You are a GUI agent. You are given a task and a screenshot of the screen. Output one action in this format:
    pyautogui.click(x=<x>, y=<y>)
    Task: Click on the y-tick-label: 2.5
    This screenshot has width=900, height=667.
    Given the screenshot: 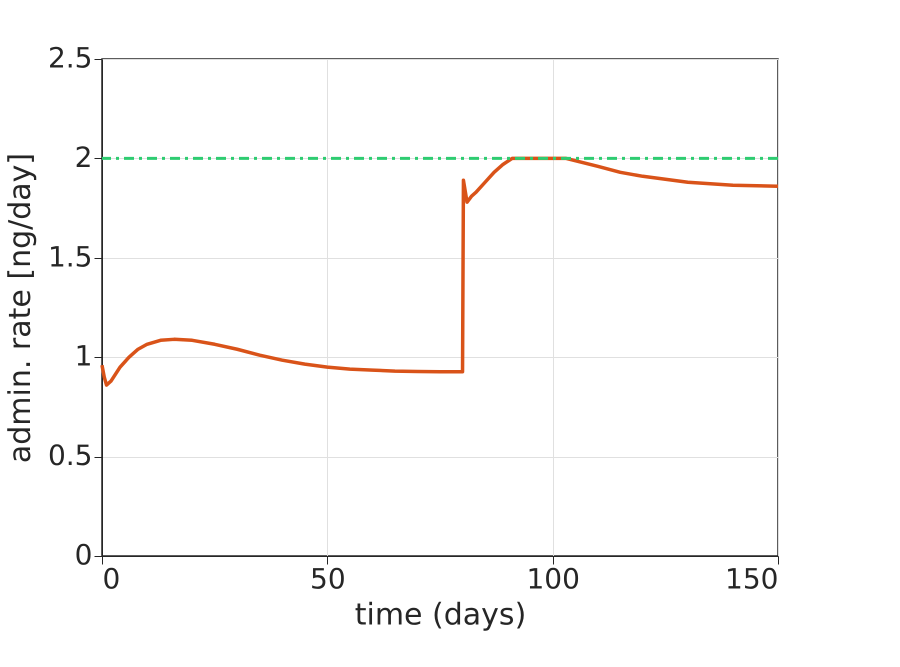 What is the action you would take?
    pyautogui.click(x=70, y=58)
    